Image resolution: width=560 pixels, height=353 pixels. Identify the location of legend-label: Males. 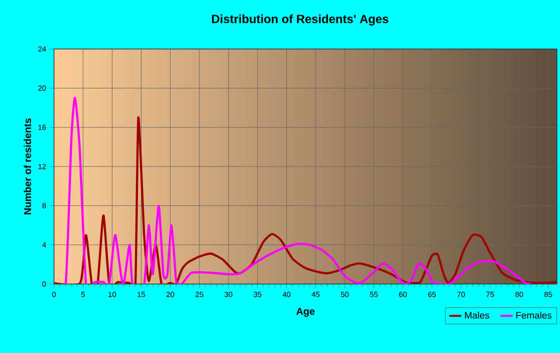
(477, 315).